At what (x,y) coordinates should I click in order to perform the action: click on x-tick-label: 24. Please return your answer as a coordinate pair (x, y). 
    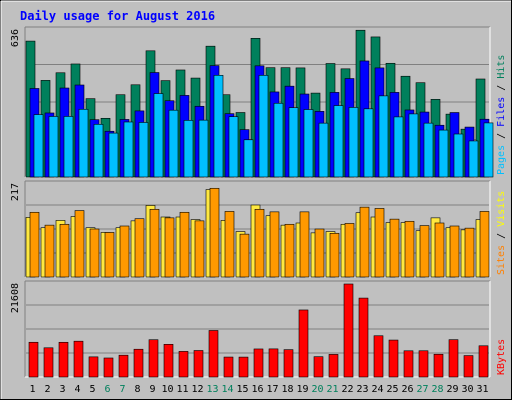
    Looking at the image, I should click on (377, 389).